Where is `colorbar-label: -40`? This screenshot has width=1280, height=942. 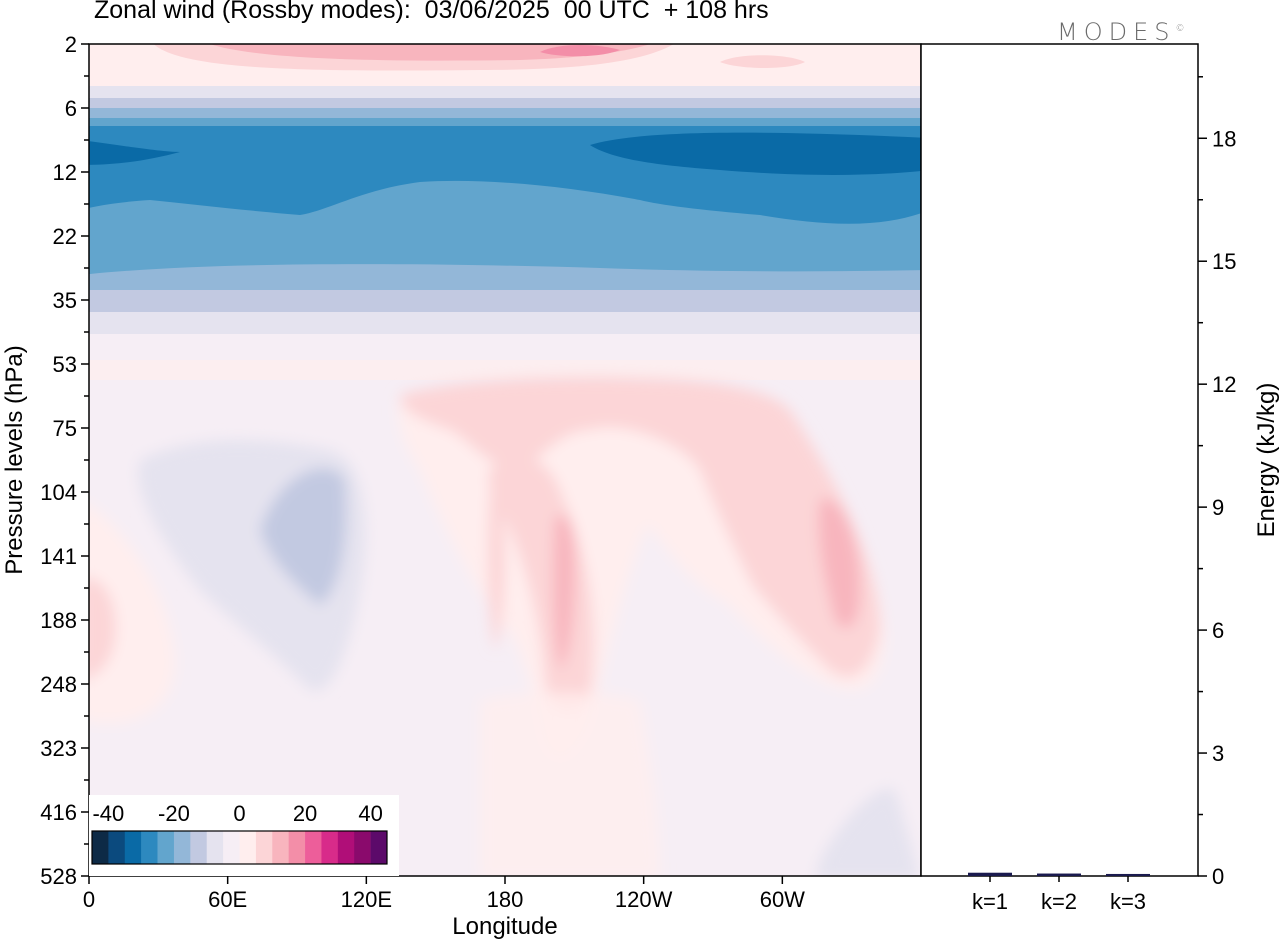 colorbar-label: -40 is located at coordinates (108, 813).